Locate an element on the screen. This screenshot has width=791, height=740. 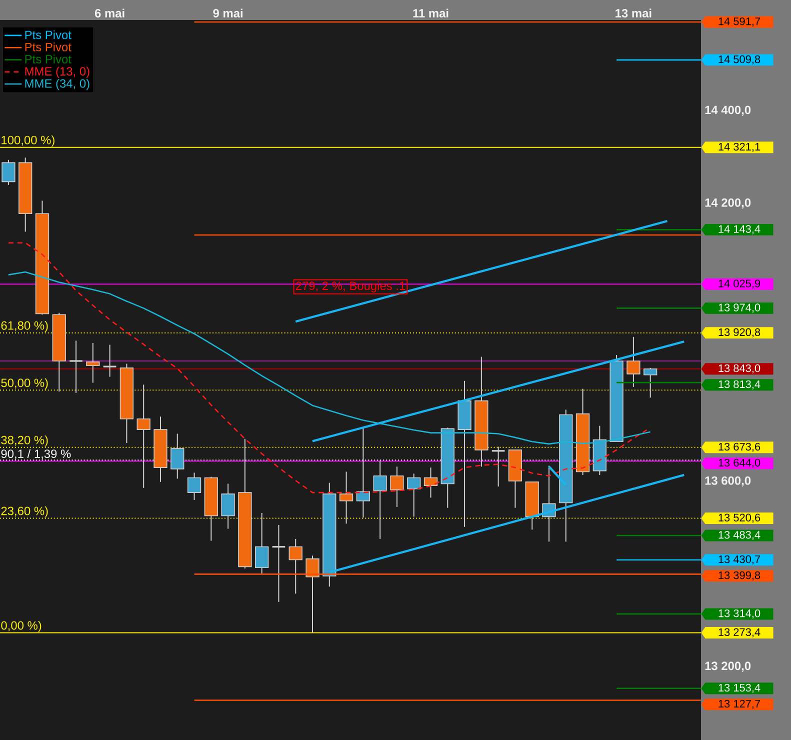
legend-label: MME (13, 0) is located at coordinates (57, 72).